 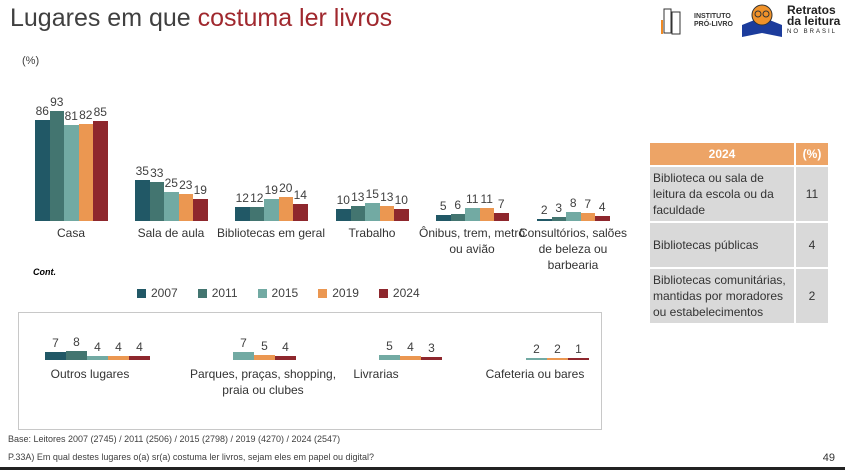 I want to click on data-label: 23, so click(x=186, y=184).